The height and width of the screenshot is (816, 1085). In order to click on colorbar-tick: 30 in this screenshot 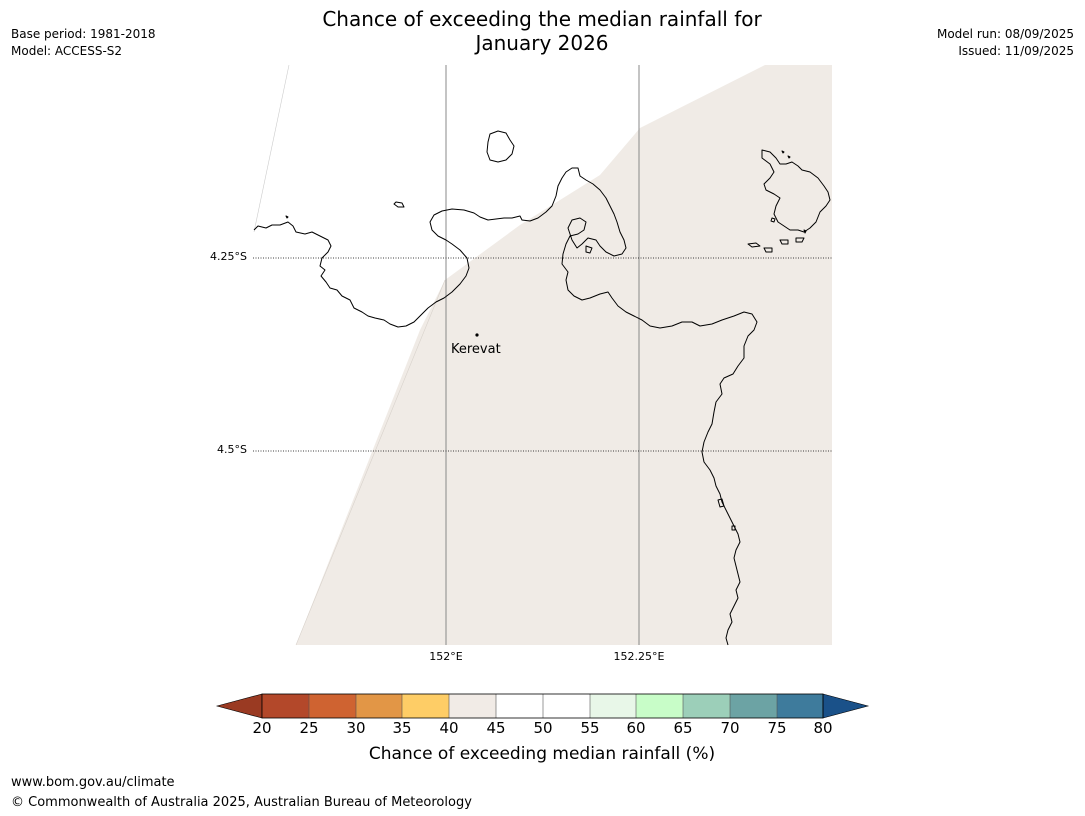, I will do `click(356, 728)`.